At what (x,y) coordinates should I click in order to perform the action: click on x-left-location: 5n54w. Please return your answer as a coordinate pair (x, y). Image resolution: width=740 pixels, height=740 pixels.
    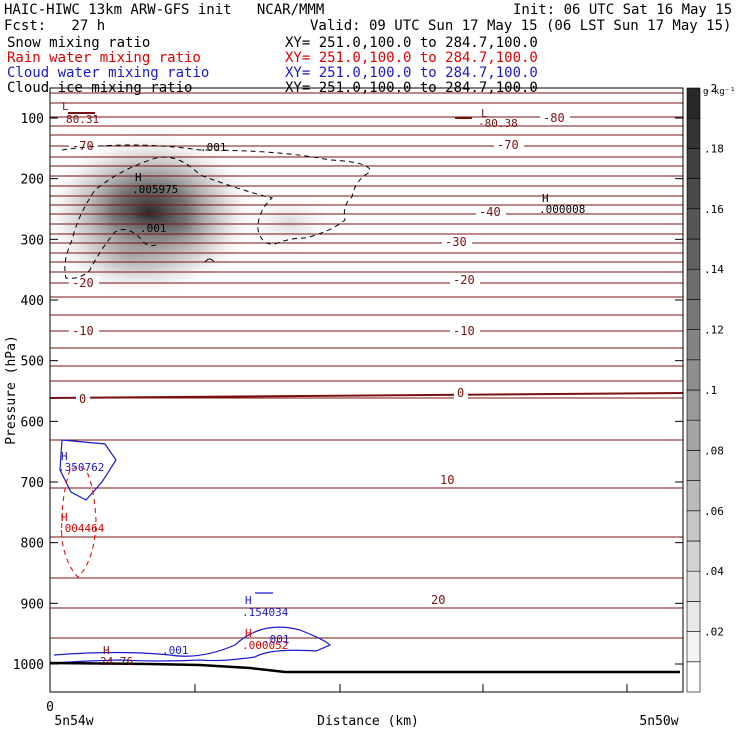
    Looking at the image, I should click on (73, 721).